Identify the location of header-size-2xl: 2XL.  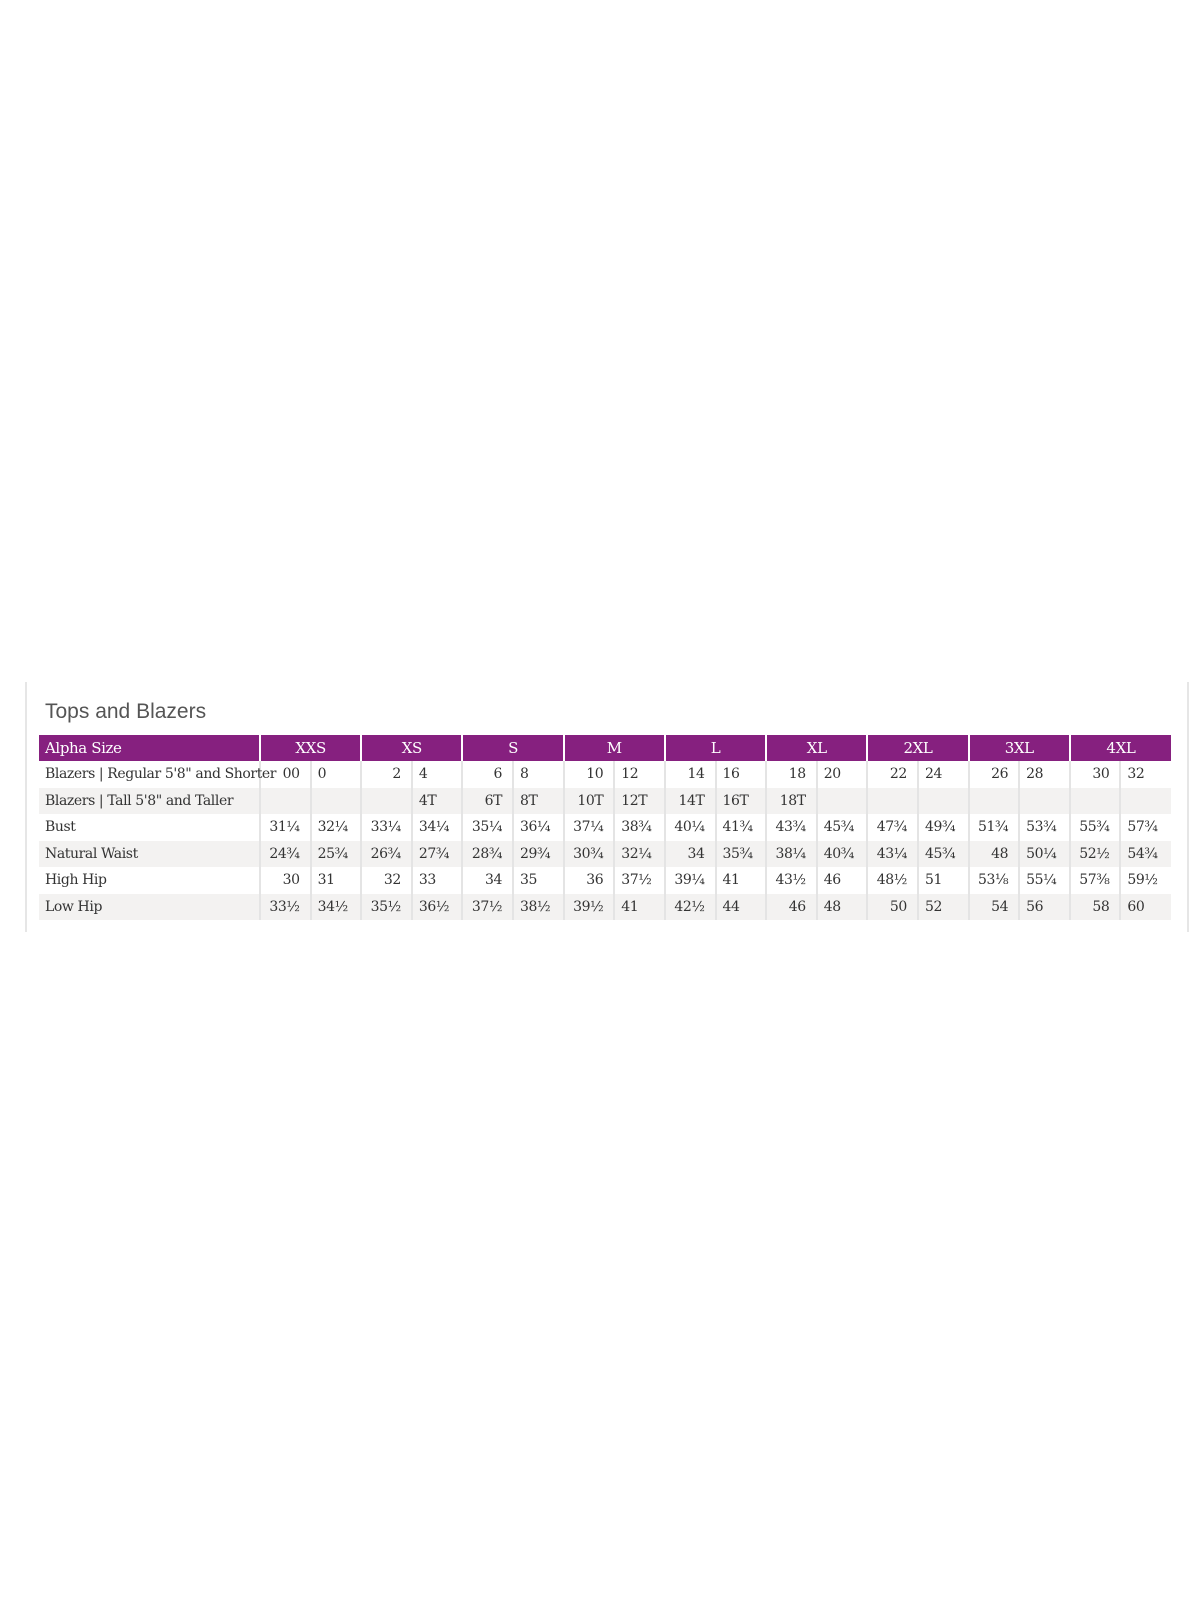
(917, 748).